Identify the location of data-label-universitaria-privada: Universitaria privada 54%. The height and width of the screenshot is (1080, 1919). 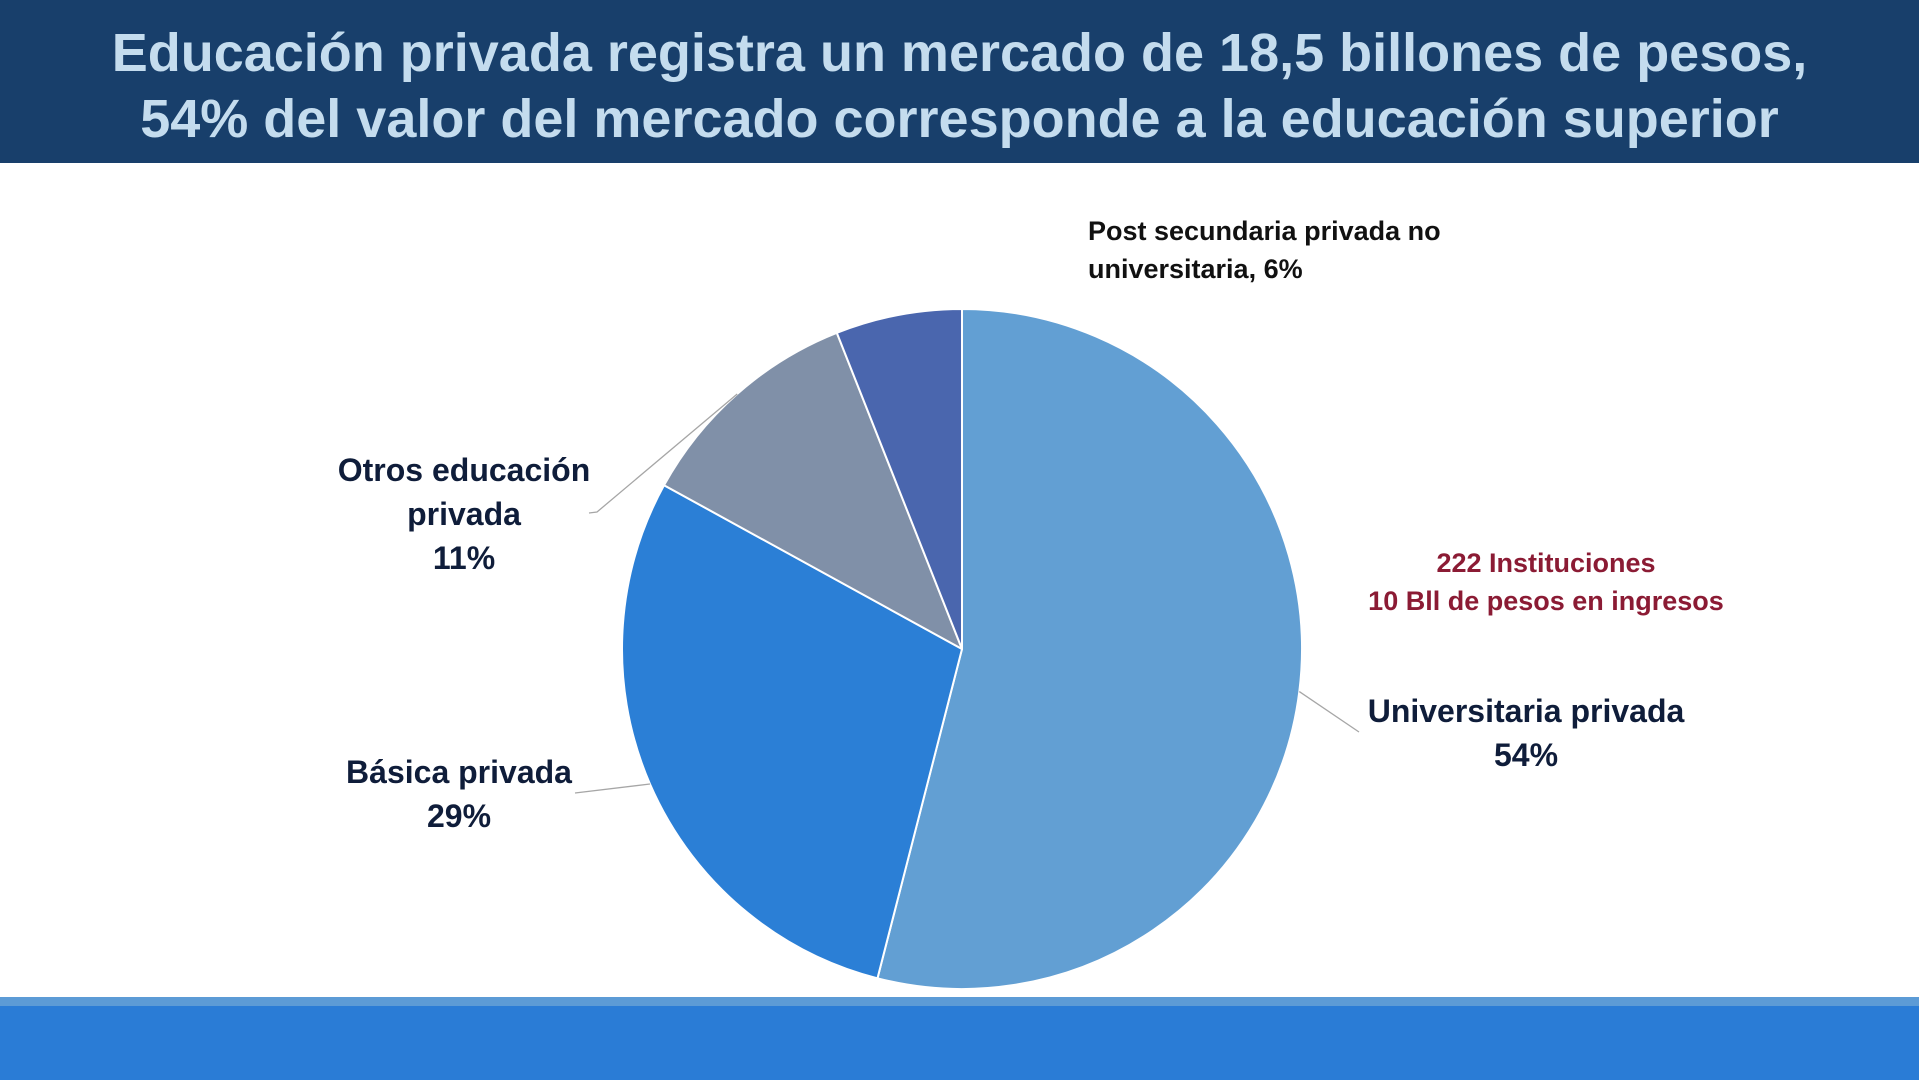
(1526, 733).